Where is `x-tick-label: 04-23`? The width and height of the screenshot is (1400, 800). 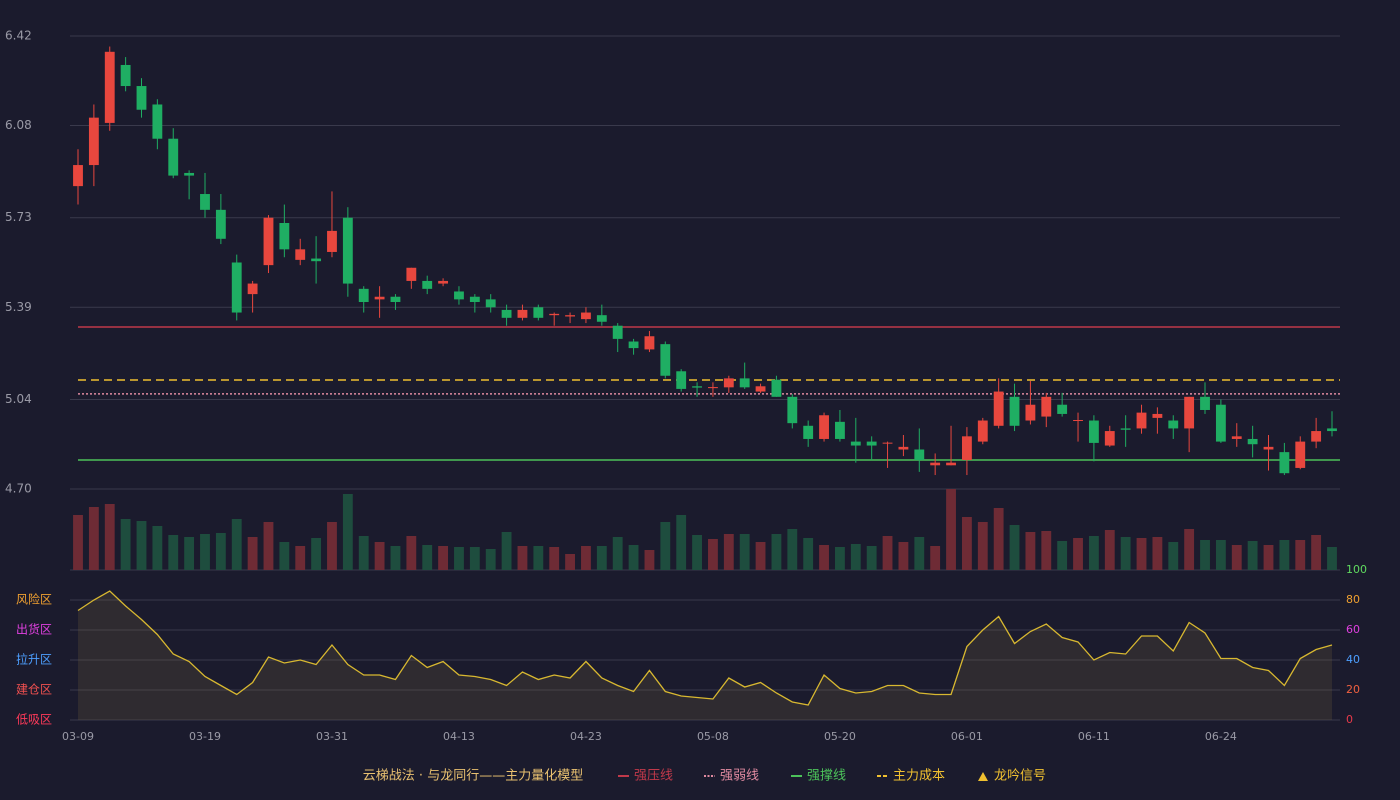 x-tick-label: 04-23 is located at coordinates (586, 736).